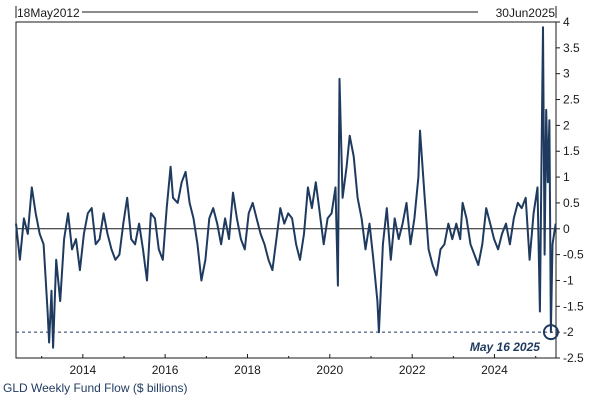 Image resolution: width=600 pixels, height=403 pixels. I want to click on start-date-label: 18May2012, so click(48, 13).